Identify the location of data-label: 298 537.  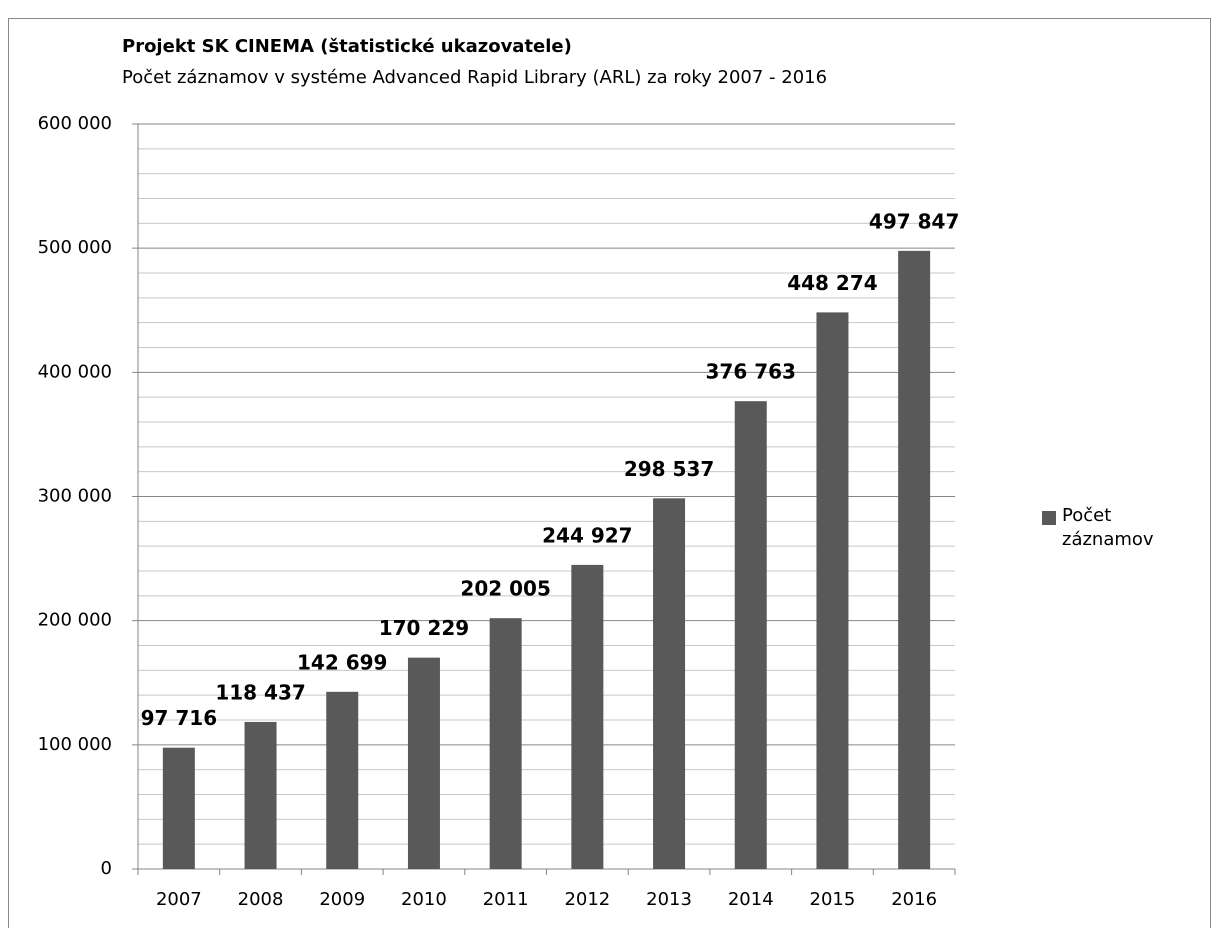
(669, 469).